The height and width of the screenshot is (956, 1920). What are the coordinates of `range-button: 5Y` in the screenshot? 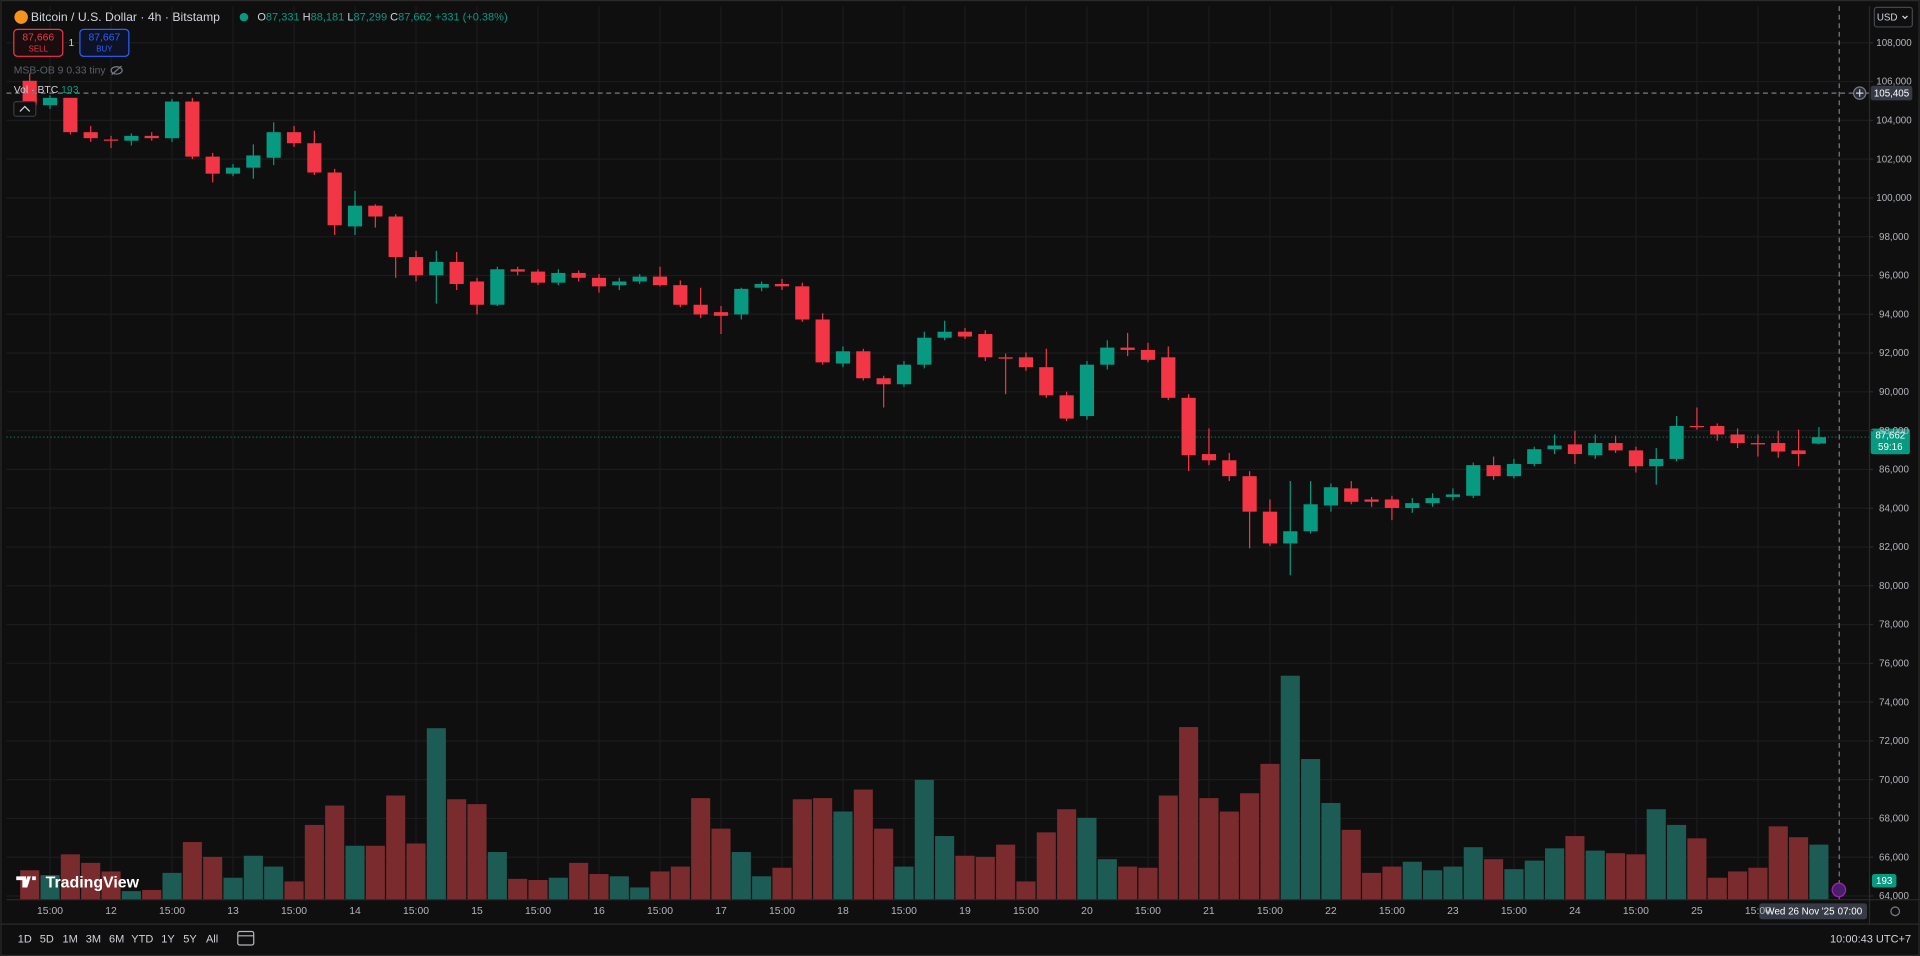 It's located at (190, 939).